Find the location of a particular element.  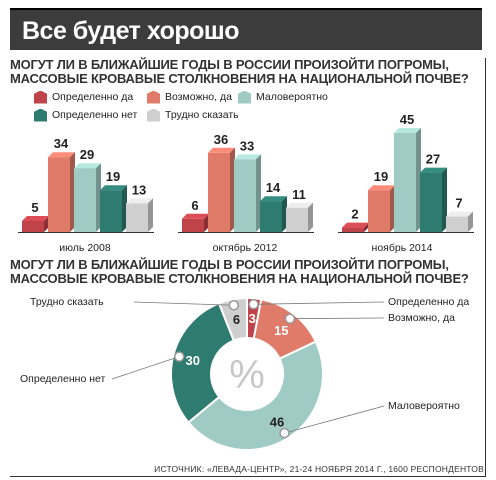

pie-label-possibly-yes: Возможно, да is located at coordinates (421, 318).